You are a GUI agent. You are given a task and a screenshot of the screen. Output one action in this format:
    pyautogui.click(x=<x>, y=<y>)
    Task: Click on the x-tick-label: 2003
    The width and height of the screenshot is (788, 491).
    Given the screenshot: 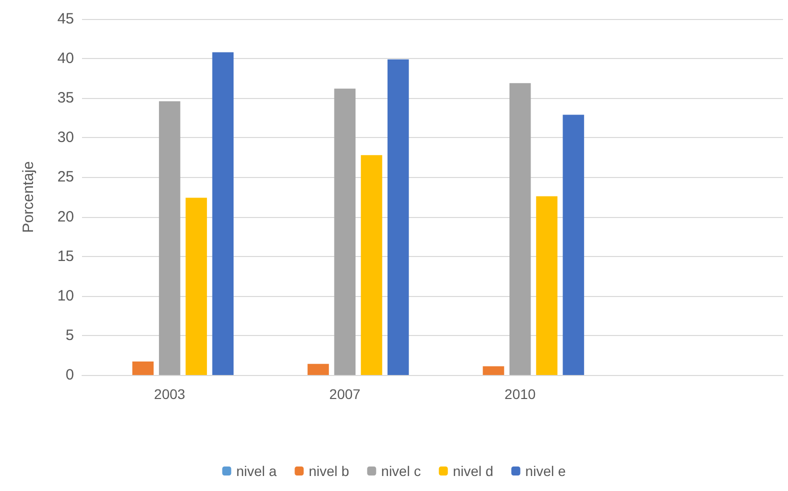 What is the action you would take?
    pyautogui.click(x=170, y=394)
    